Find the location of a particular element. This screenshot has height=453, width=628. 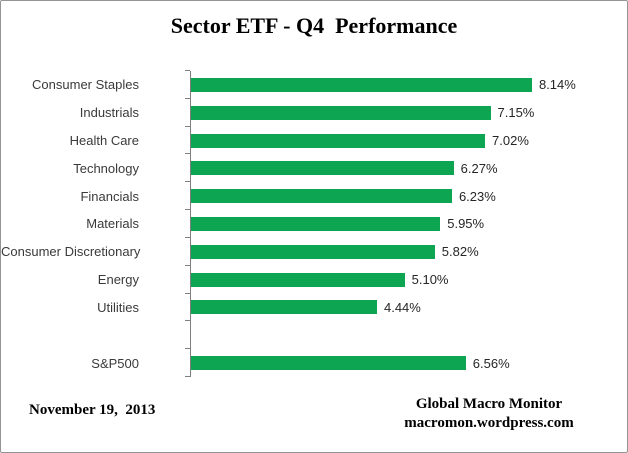

plot-cell: 5.95% is located at coordinates (402, 223).